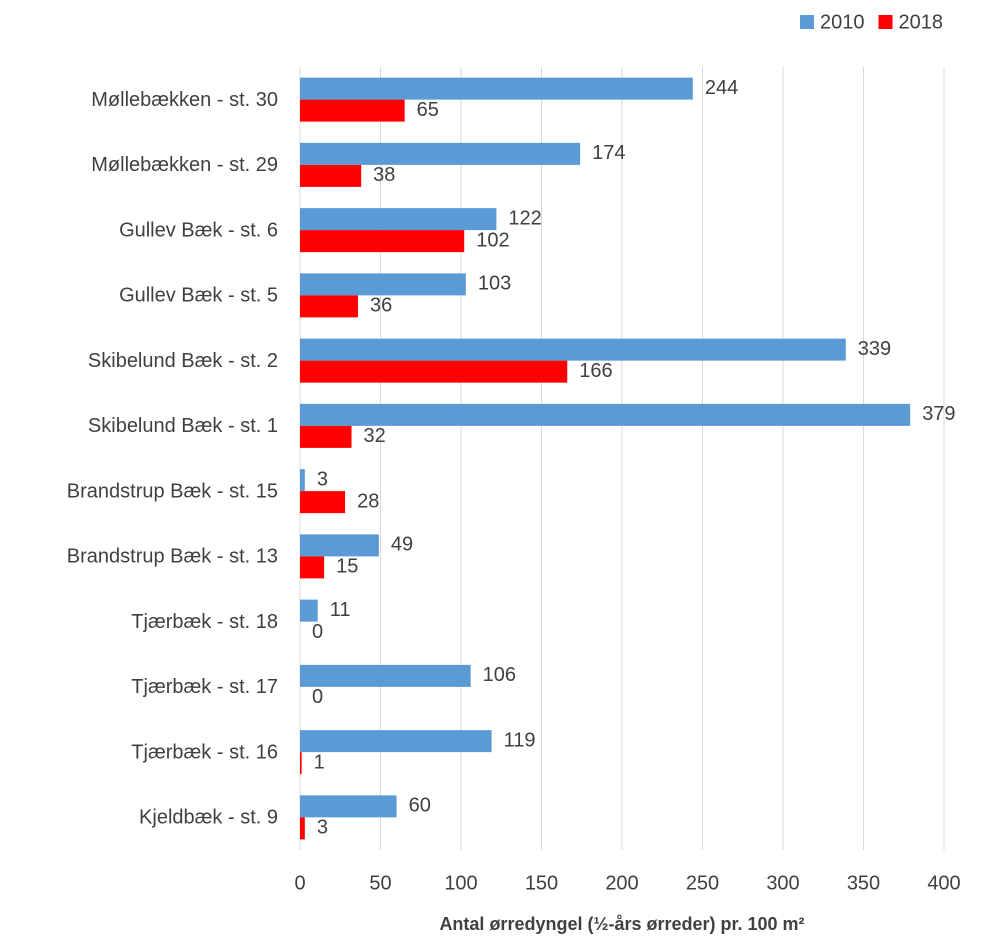 The image size is (984, 946). Describe the element at coordinates (204, 752) in the screenshot. I see `y-tick-label: Tjærbæk - st. 16` at that location.